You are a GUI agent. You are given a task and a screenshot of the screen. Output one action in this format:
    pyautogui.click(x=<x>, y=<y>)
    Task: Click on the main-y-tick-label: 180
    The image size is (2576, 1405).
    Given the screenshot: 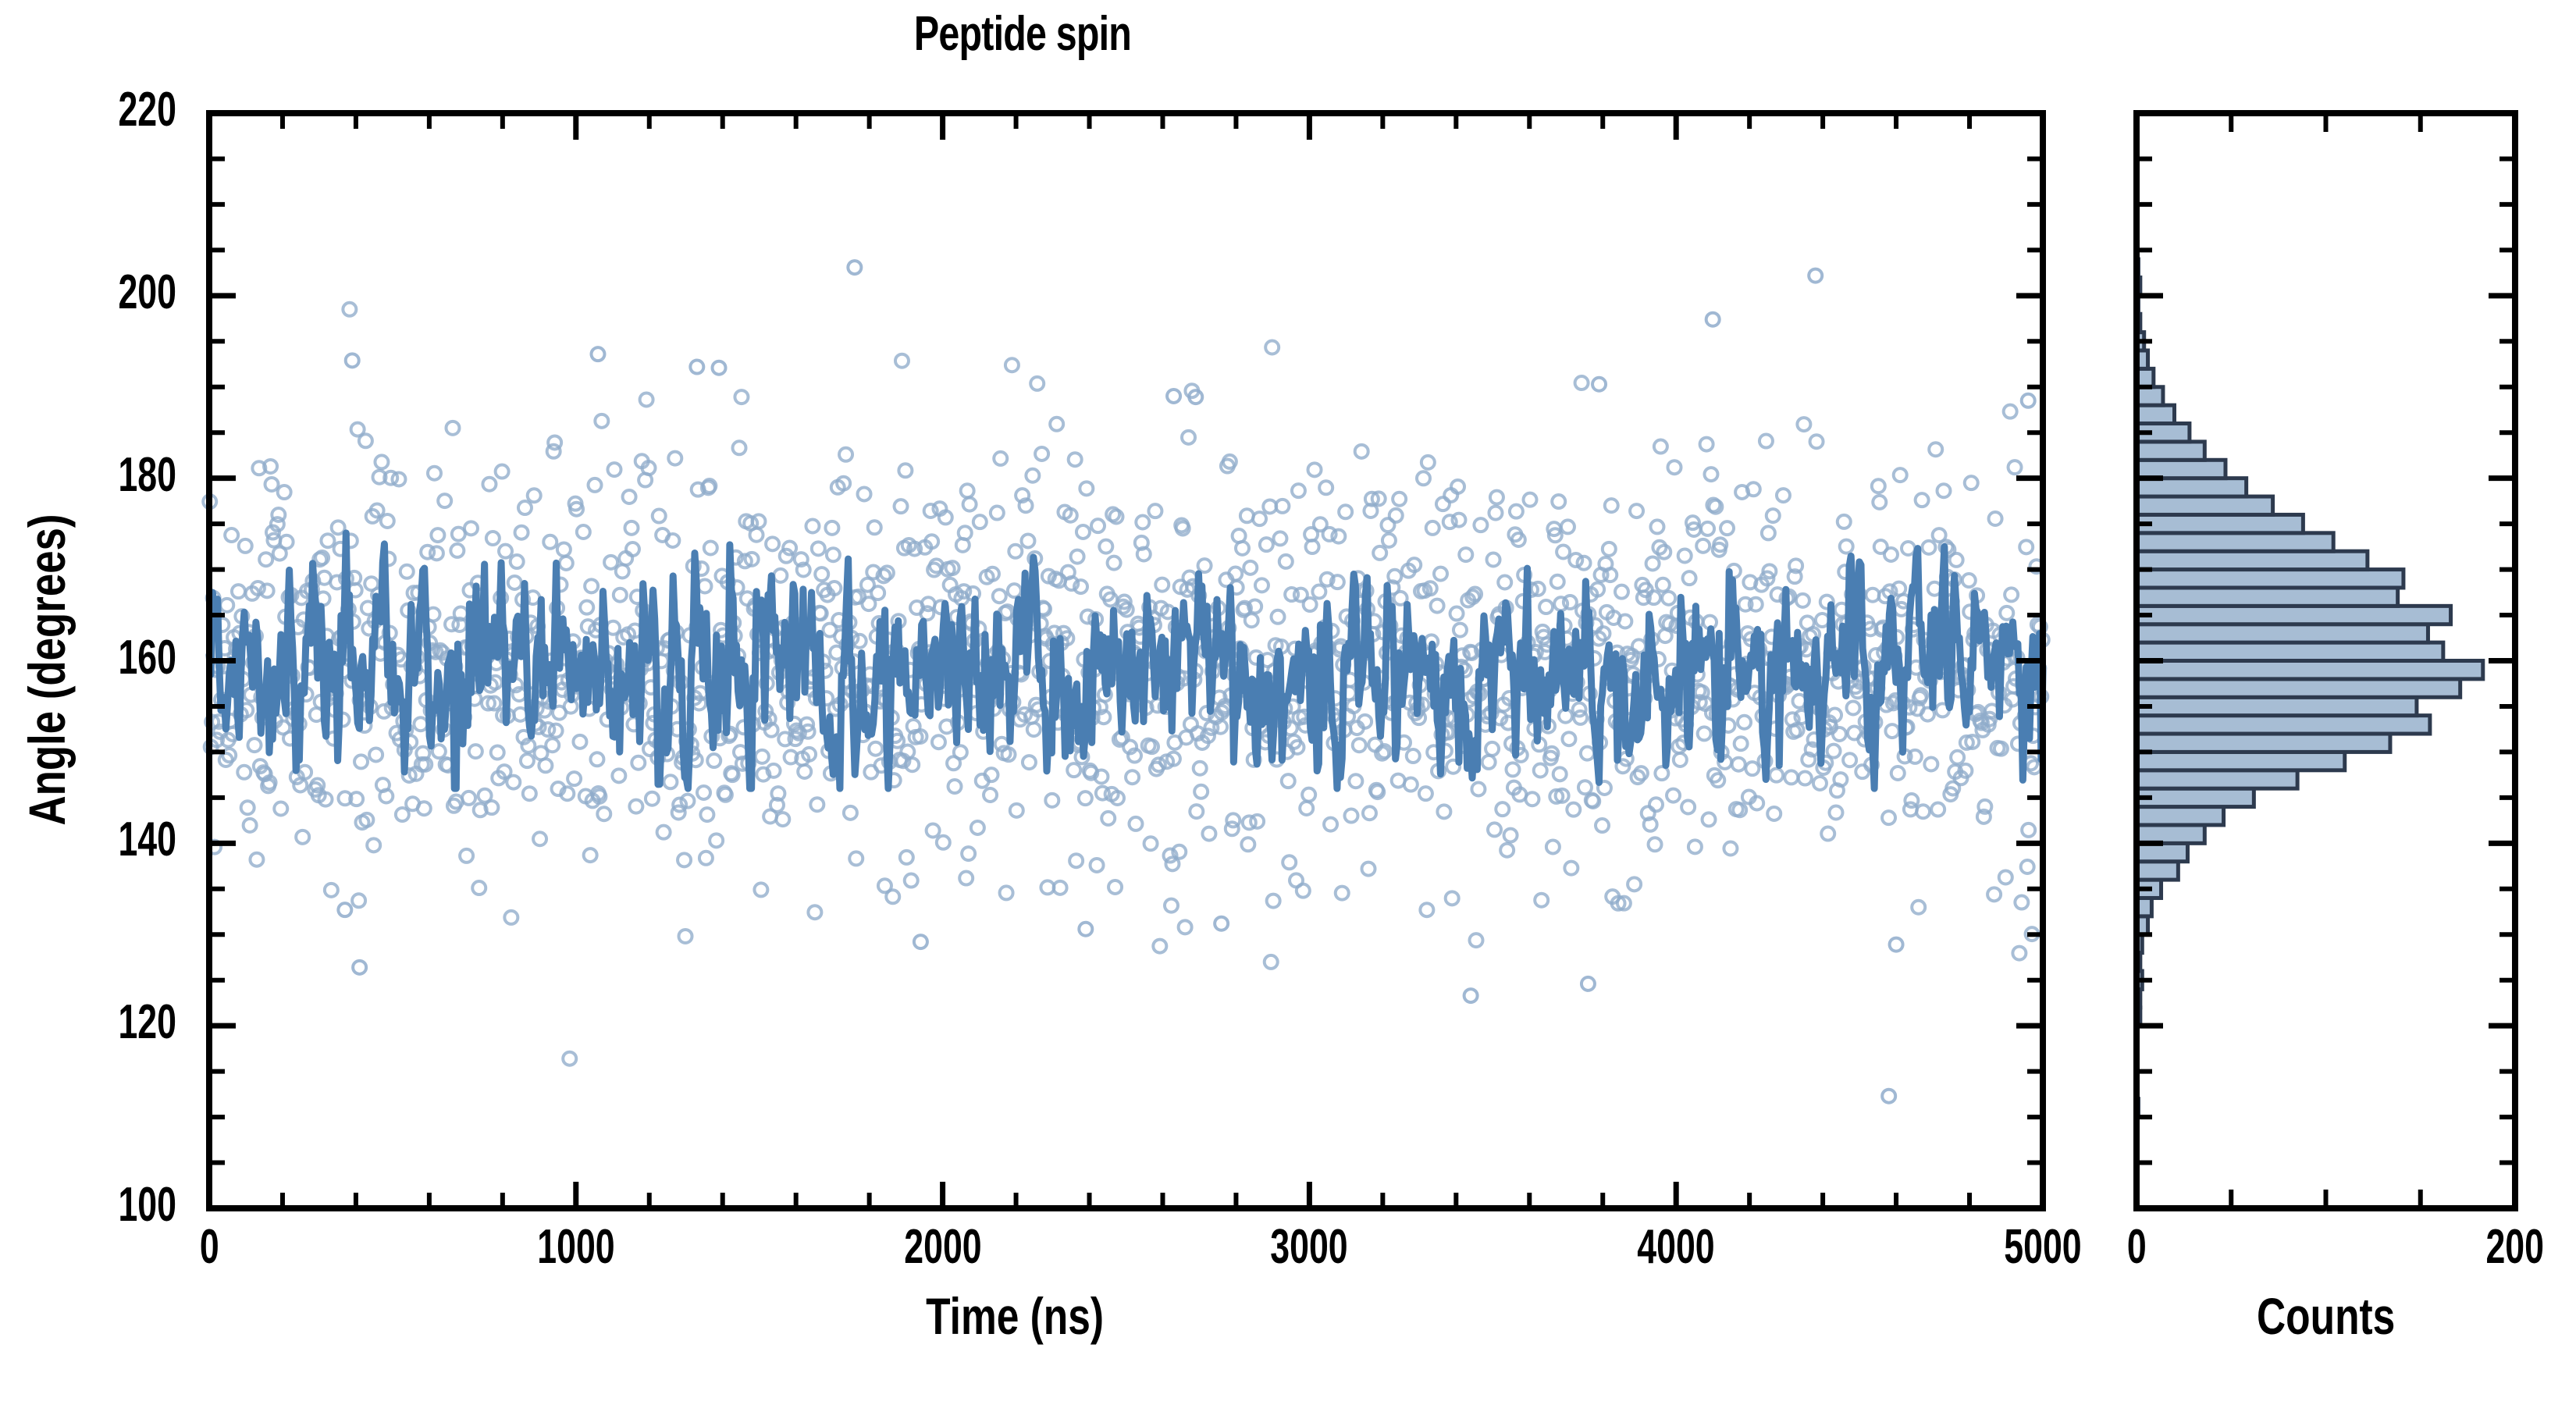 What is the action you would take?
    pyautogui.click(x=147, y=475)
    